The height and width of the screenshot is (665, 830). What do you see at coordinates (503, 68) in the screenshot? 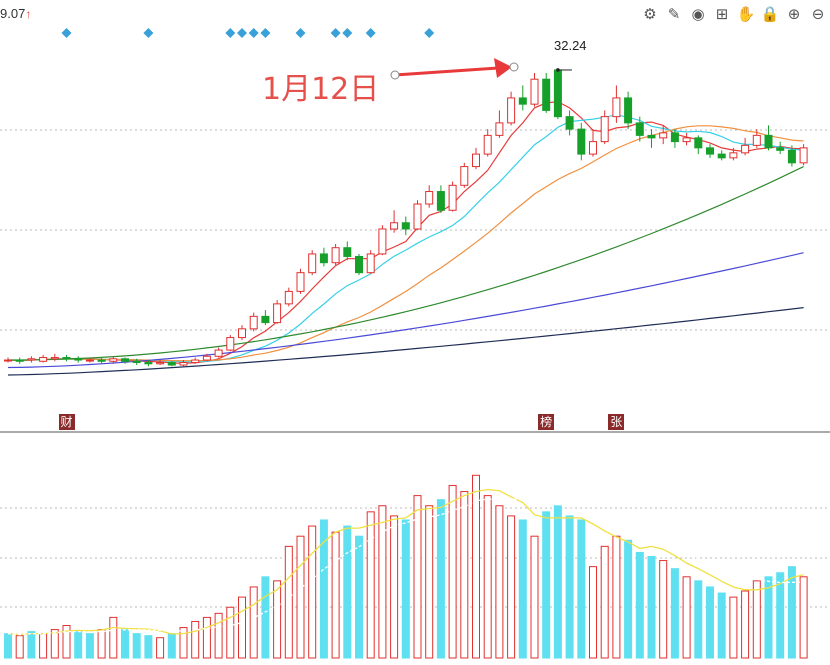
I see `annotation-arrow-head` at bounding box center [503, 68].